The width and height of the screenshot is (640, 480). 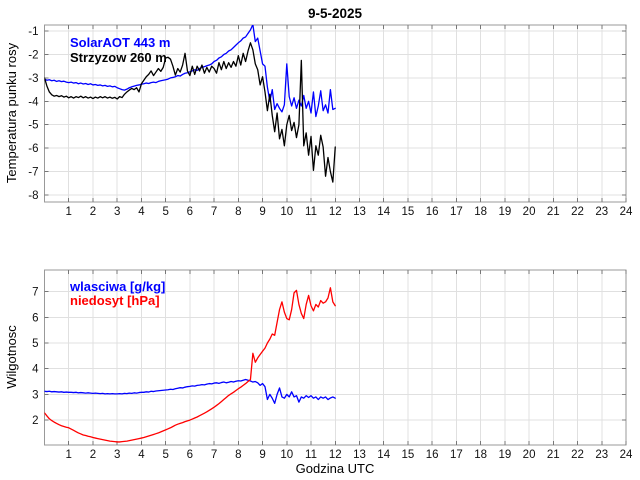 I want to click on series-line-niedosyt, so click(x=190, y=365).